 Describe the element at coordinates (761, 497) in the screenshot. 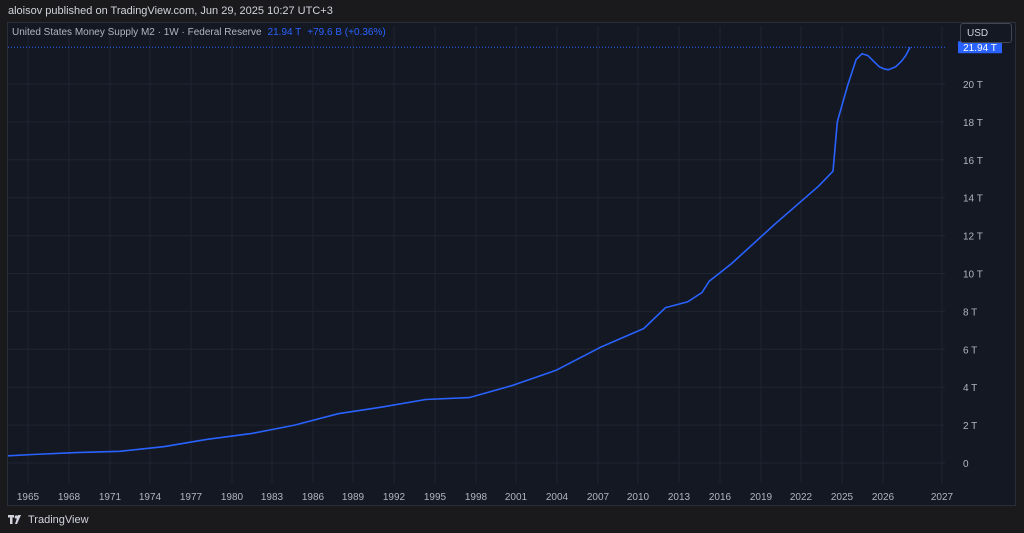

I see `x-tick-label: 2019` at that location.